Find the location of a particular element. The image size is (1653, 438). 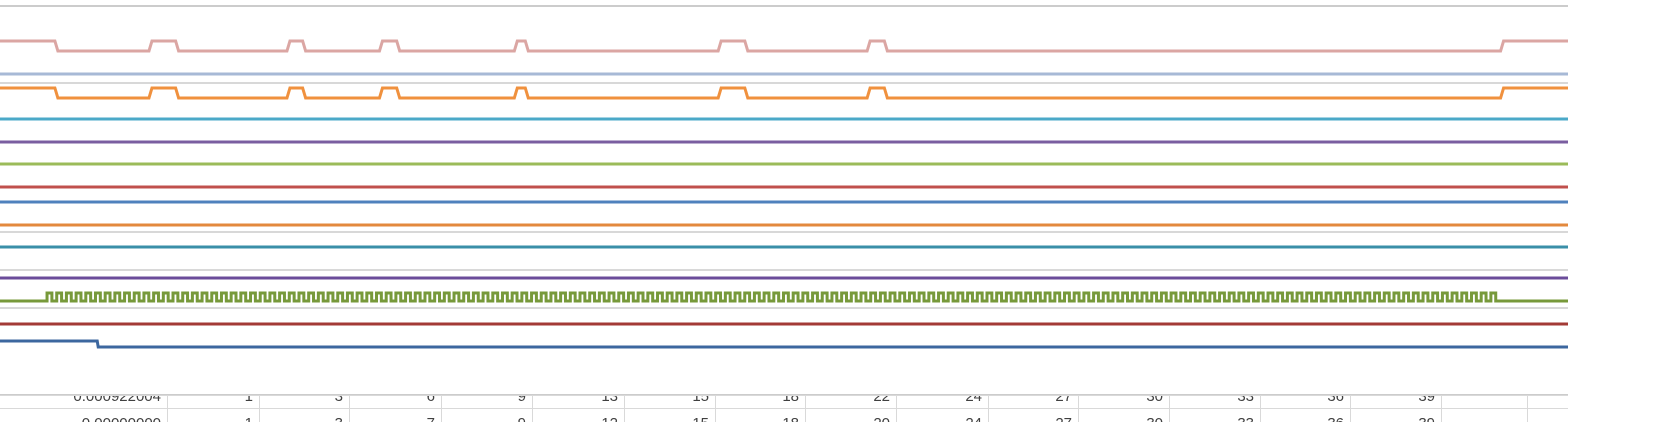

sheet-cell: 20 is located at coordinates (851, 415).